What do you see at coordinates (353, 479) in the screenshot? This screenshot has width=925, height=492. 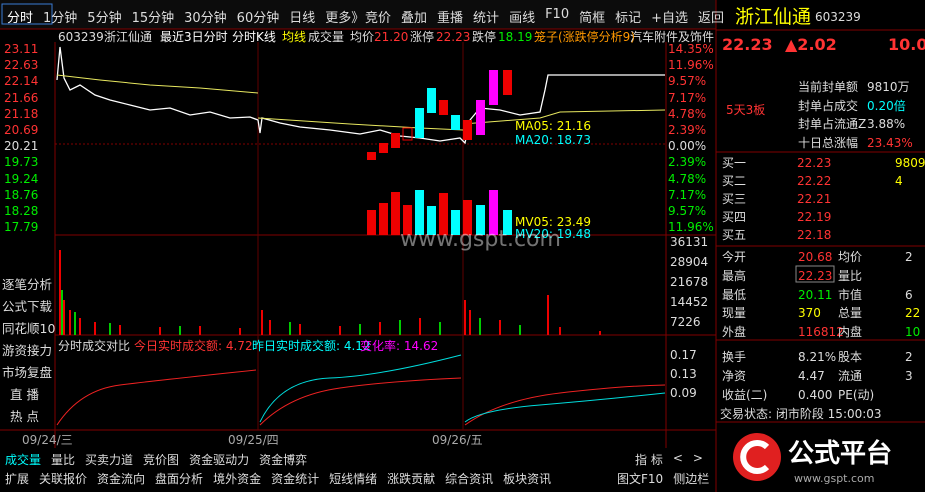 I see `bottom-tab: 短线情绪` at bounding box center [353, 479].